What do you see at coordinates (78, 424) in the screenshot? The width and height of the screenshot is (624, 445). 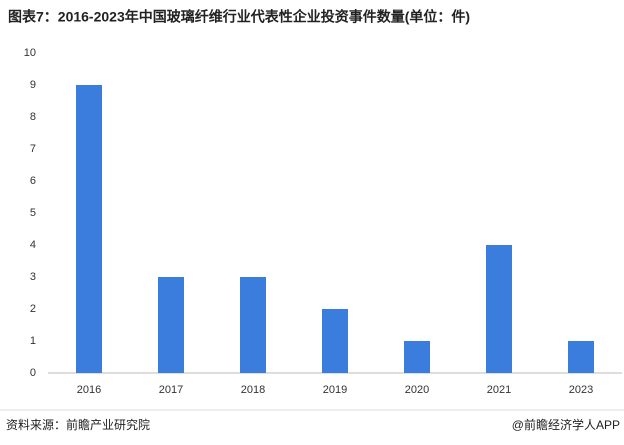 I see `source: 资料来源：前瞻产业研究院` at bounding box center [78, 424].